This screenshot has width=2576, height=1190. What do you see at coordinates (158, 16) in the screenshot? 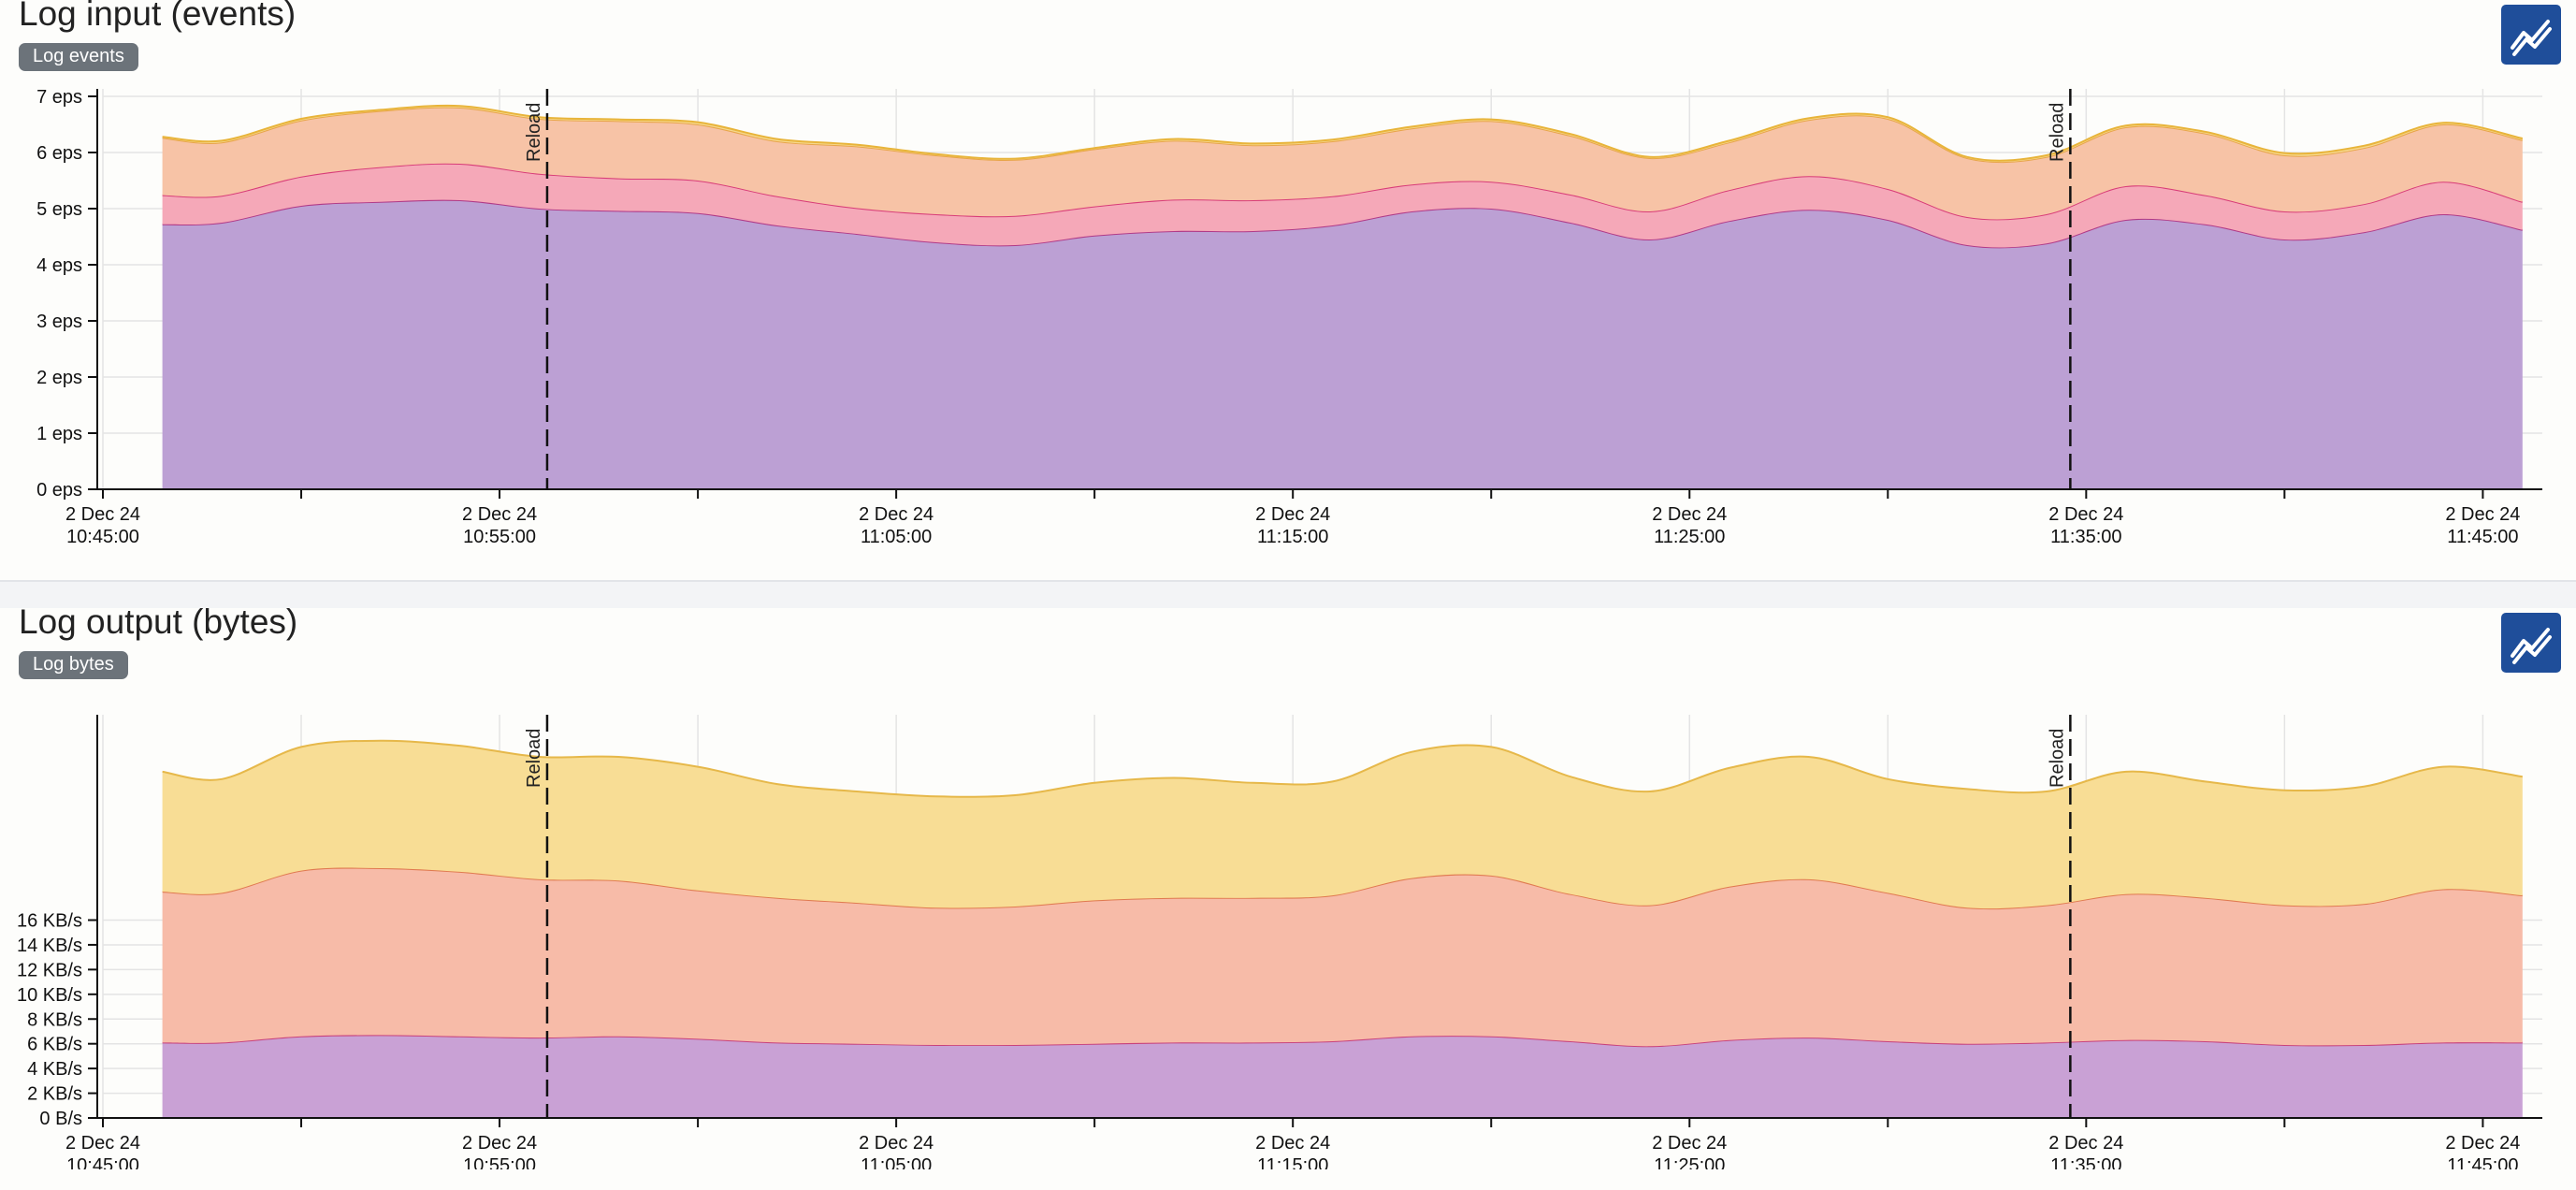
I see `panel-title: Log input (events)` at bounding box center [158, 16].